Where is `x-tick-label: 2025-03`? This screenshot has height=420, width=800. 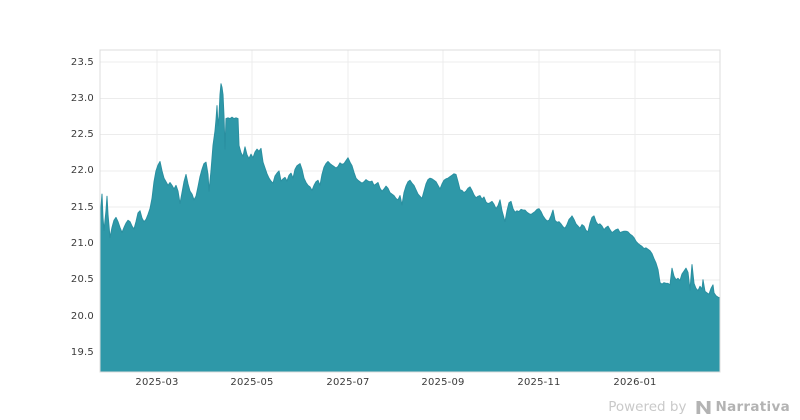 x-tick-label: 2025-03 is located at coordinates (157, 382).